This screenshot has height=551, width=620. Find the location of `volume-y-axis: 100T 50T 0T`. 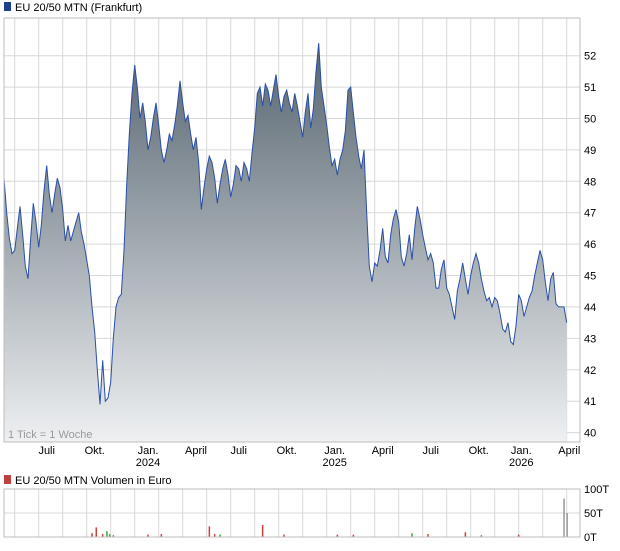

volume-y-axis: 100T 50T 0T is located at coordinates (596, 514).